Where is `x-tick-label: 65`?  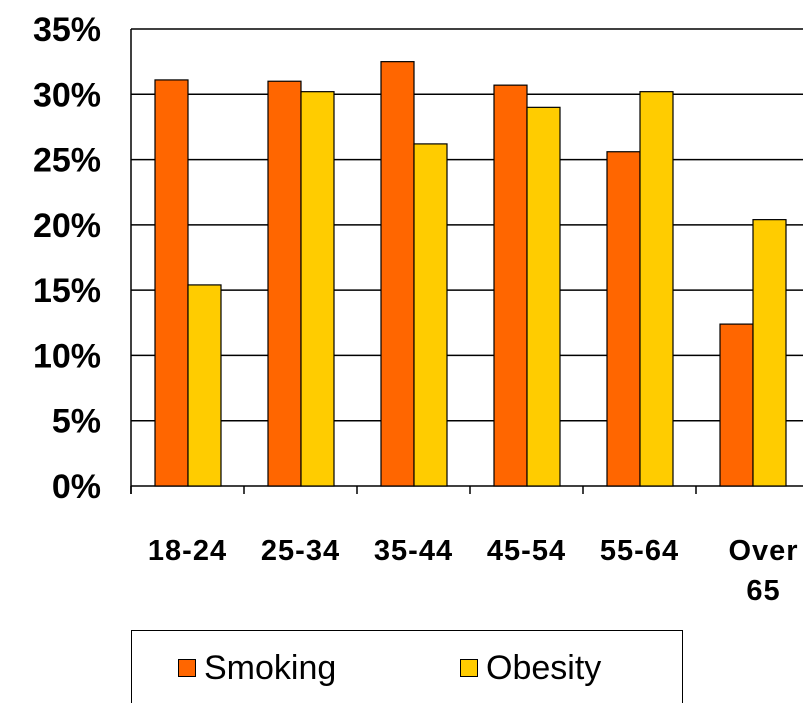 x-tick-label: 65 is located at coordinates (763, 591).